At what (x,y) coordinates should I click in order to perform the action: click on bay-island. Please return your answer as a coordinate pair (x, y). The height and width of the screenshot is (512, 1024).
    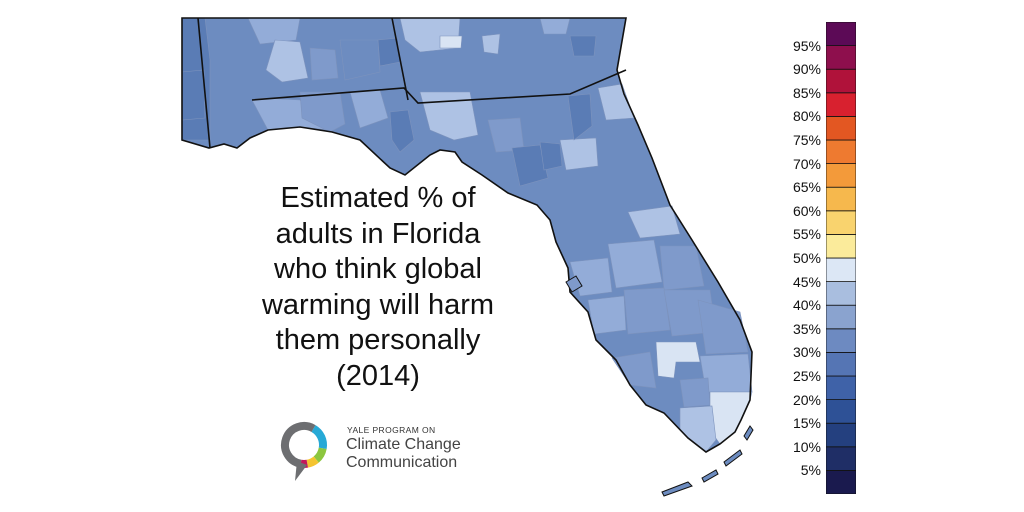
    Looking at the image, I should click on (574, 284).